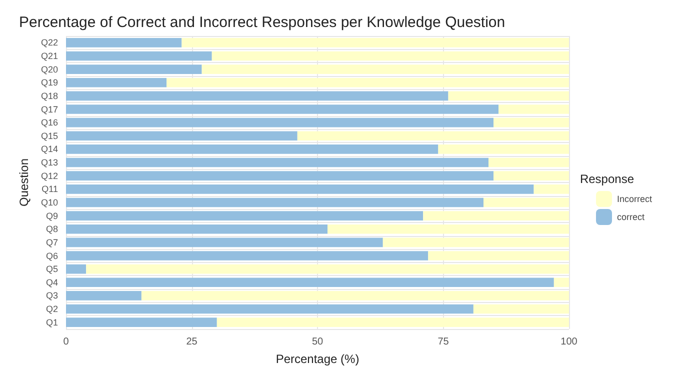 Image resolution: width=685 pixels, height=381 pixels. I want to click on legend-title: Response, so click(607, 179).